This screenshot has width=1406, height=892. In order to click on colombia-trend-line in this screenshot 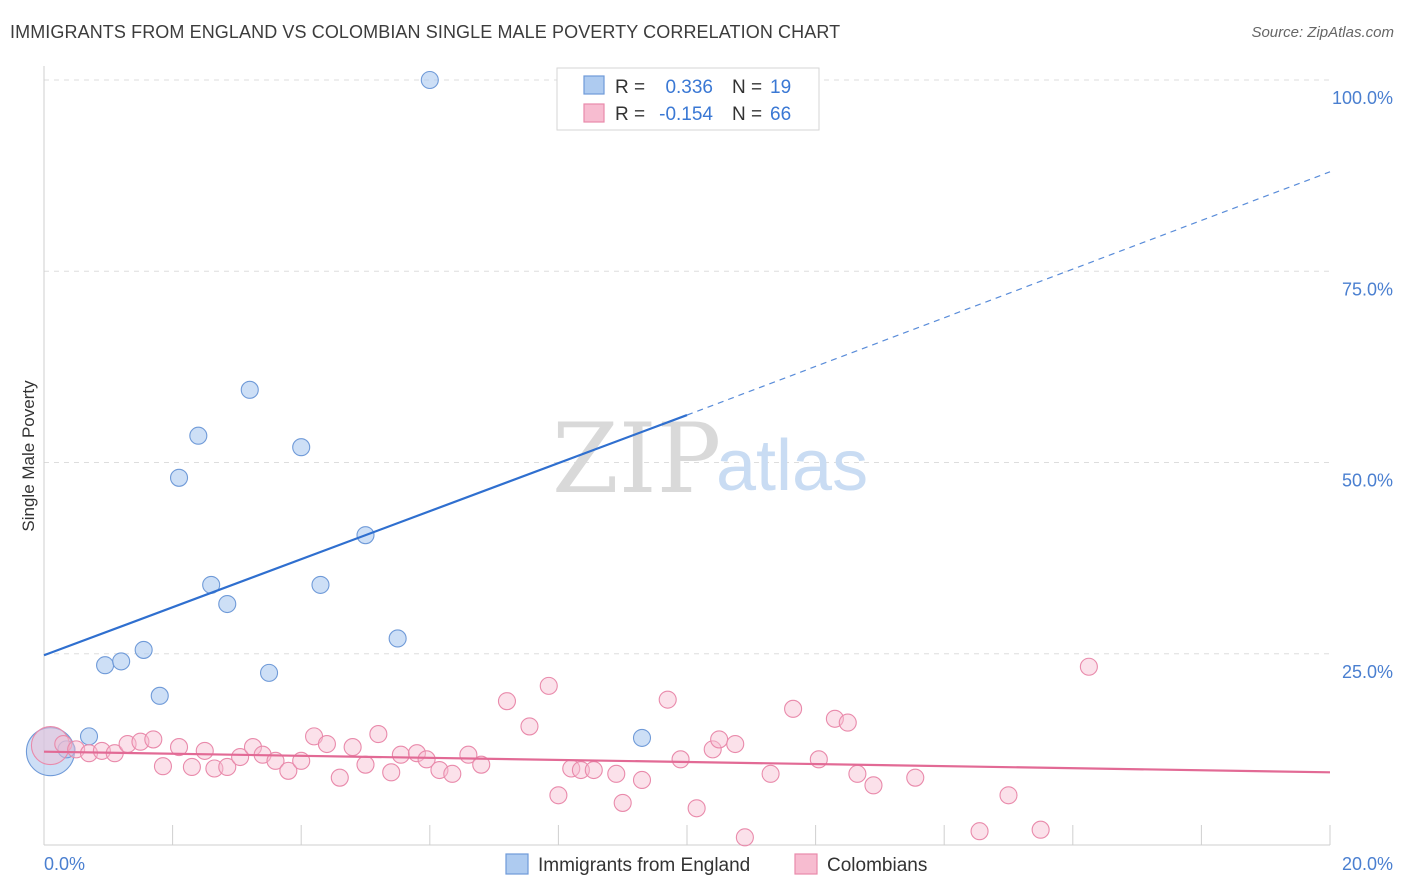, I will do `click(687, 762)`.